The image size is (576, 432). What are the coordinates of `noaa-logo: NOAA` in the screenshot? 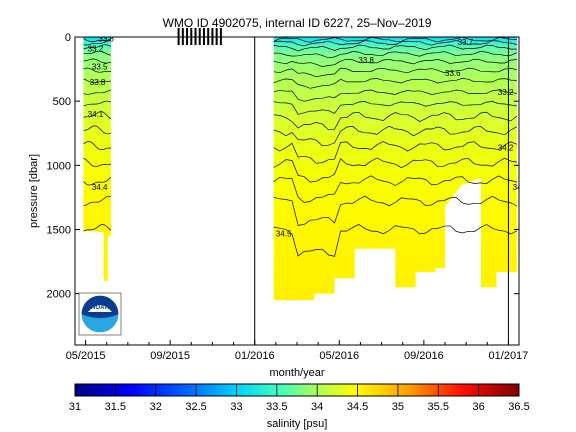 It's located at (100, 314).